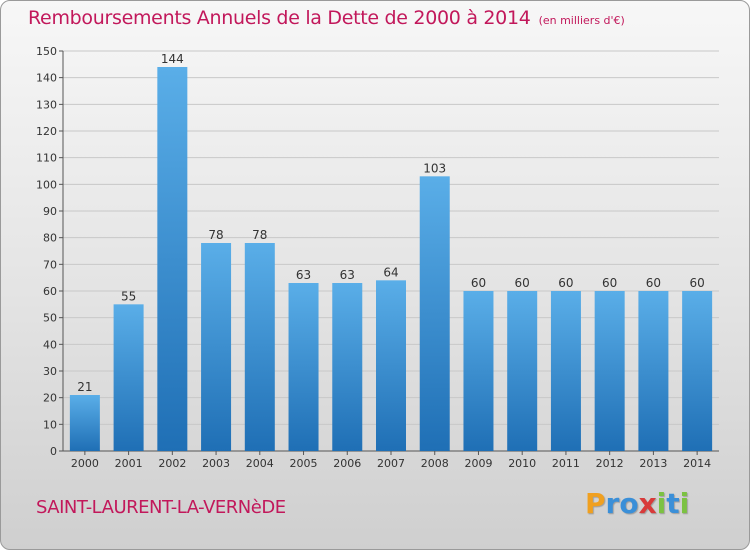  What do you see at coordinates (697, 463) in the screenshot?
I see `x-tick-label: 2014` at bounding box center [697, 463].